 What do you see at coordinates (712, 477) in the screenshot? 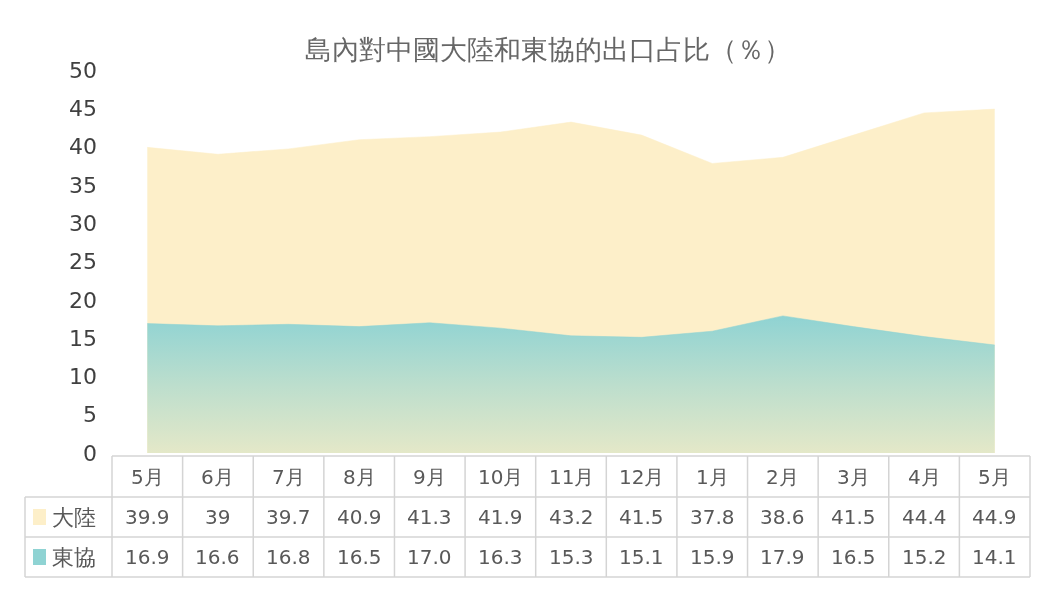
I see `x-tick-label: 1月` at bounding box center [712, 477].